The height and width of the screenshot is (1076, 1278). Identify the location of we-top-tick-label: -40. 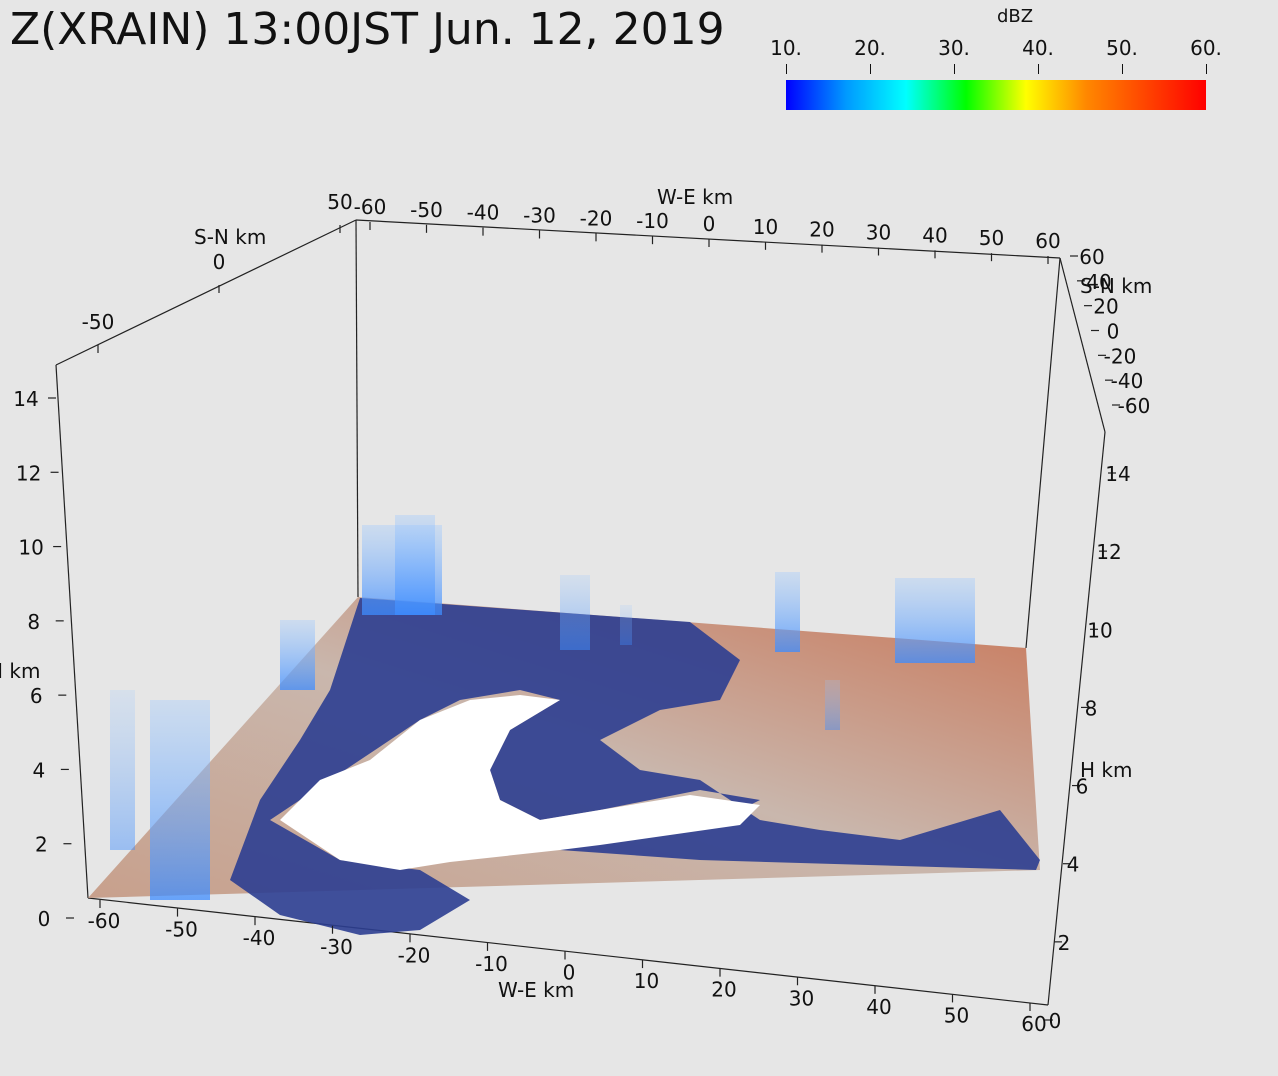
(483, 213).